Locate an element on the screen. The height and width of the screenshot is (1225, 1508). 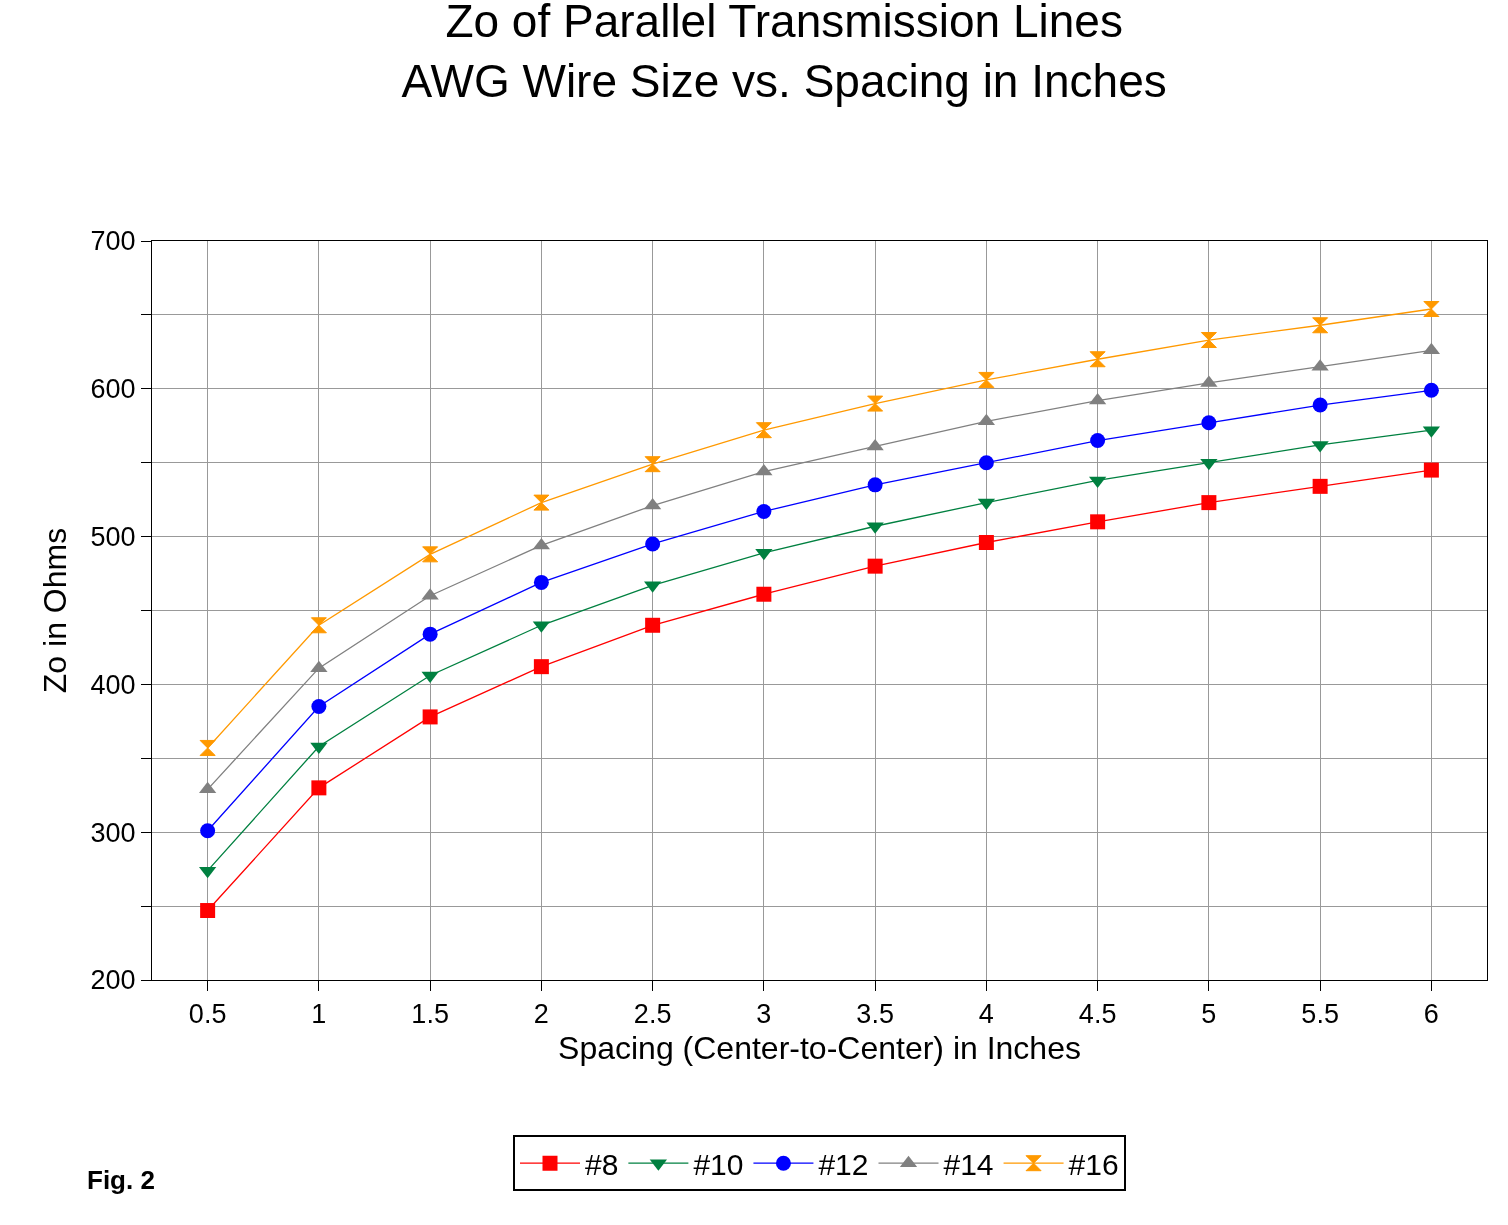
x-axis-title: Spacing (Center-to-Center) in Inches is located at coordinates (819, 1048).